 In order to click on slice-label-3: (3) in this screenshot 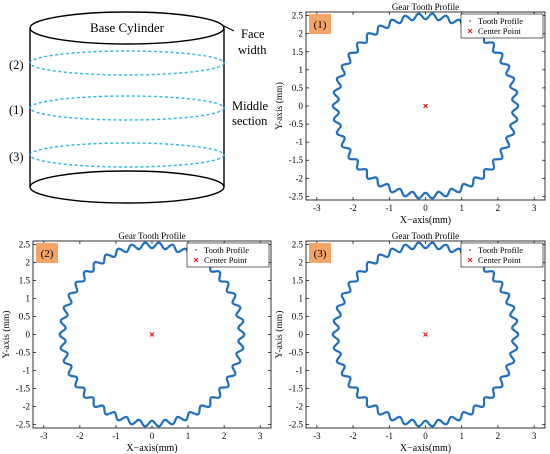, I will do `click(16, 157)`.